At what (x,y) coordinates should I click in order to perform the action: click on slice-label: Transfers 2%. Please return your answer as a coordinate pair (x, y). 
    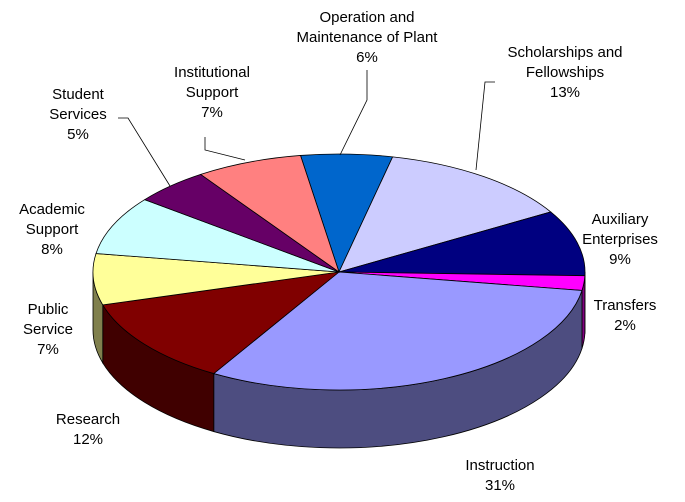
    Looking at the image, I should click on (605, 316).